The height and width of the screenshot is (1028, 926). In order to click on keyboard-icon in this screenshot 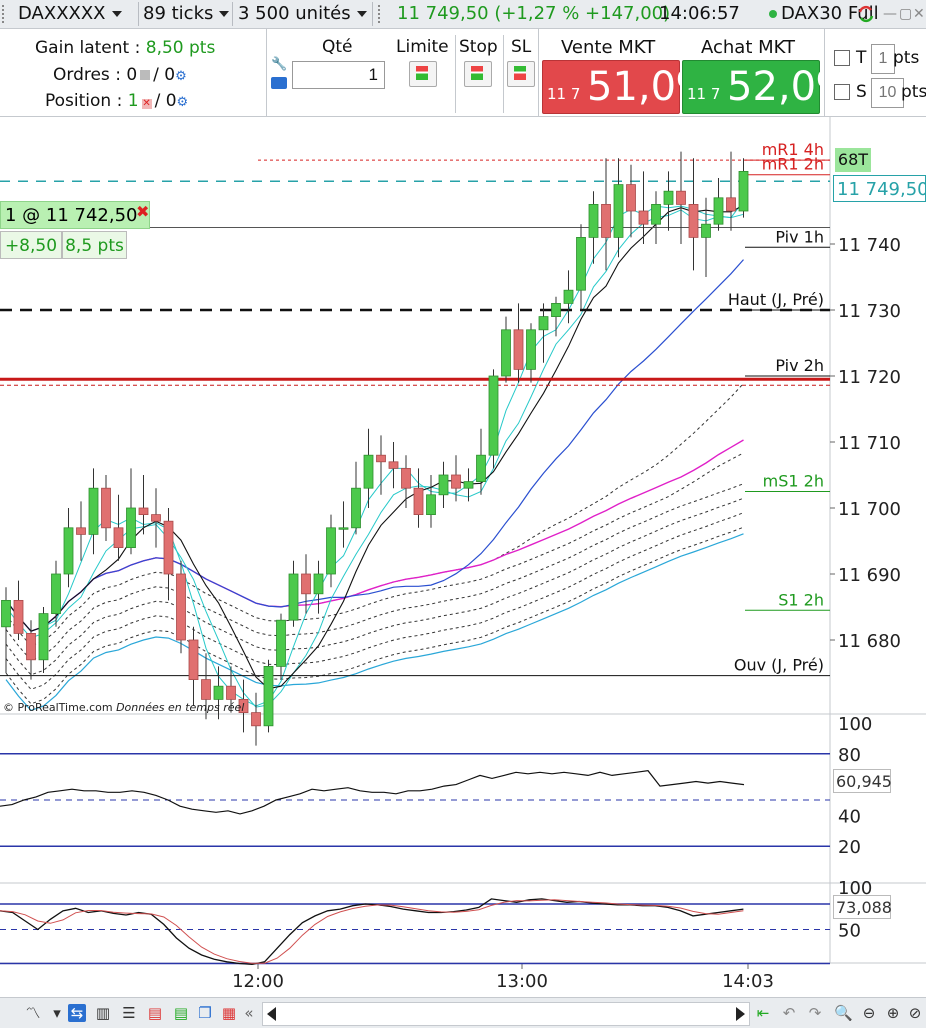, I will do `click(279, 83)`.